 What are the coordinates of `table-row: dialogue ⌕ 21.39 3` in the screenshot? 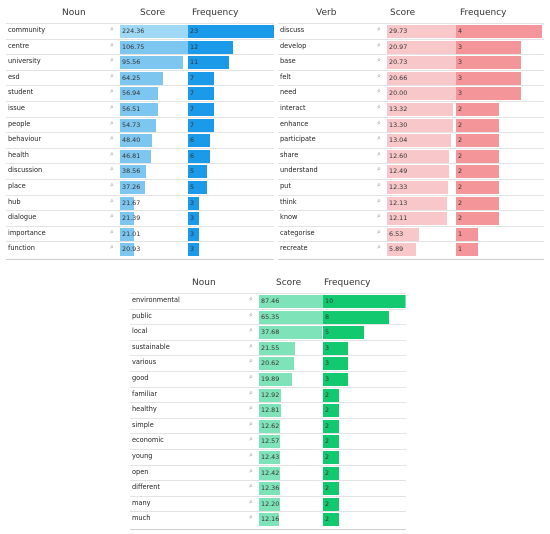 It's located at (140, 218).